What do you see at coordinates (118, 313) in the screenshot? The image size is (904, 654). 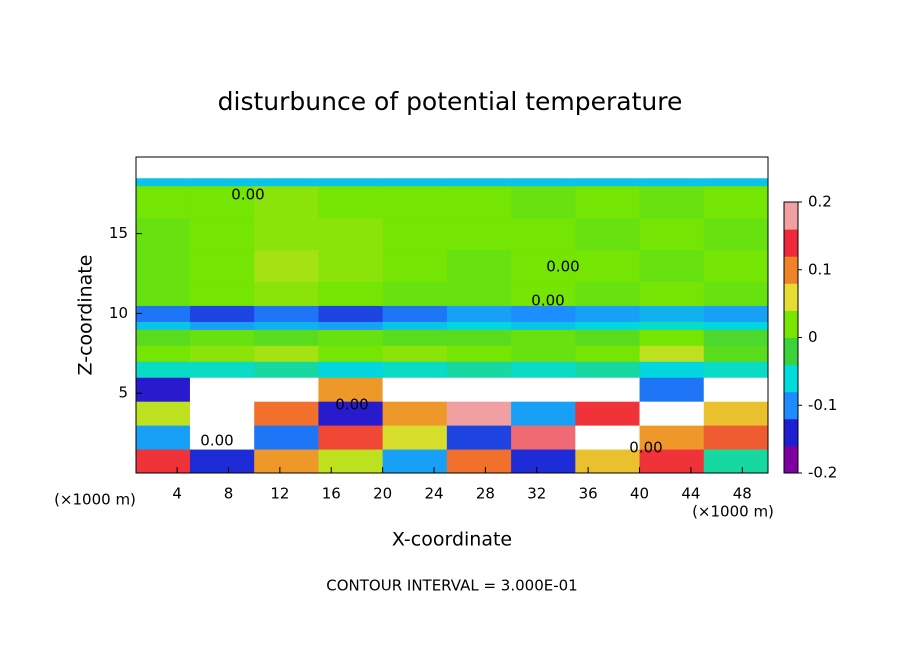 I see `y-tick-label: 10` at bounding box center [118, 313].